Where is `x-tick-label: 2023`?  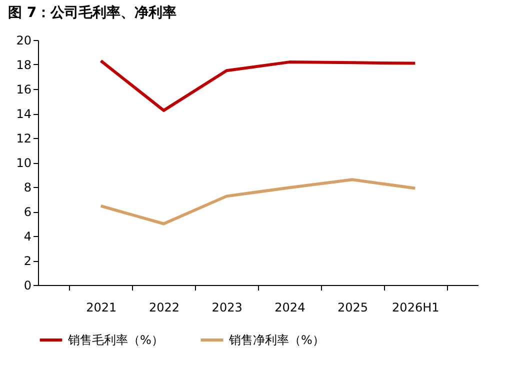 x-tick-label: 2023 is located at coordinates (227, 307).